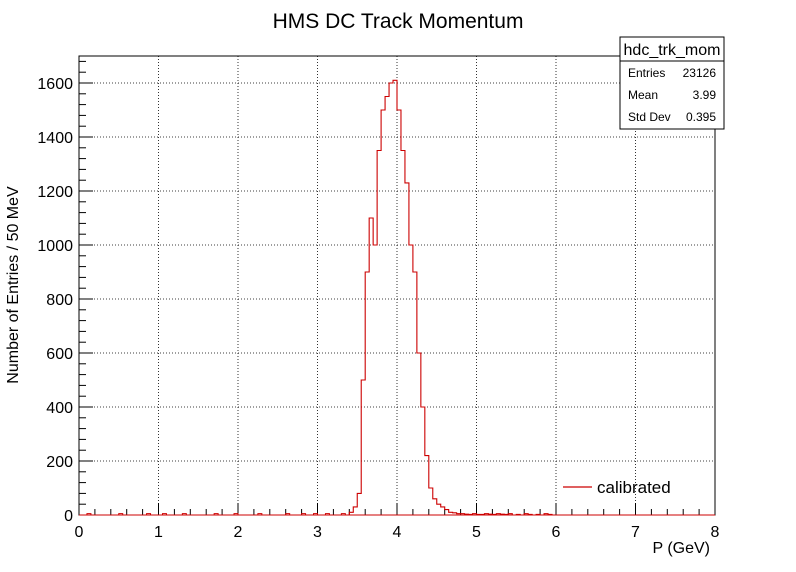 This screenshot has width=796, height=572. Describe the element at coordinates (59, 462) in the screenshot. I see `y-tick-label: 200` at that location.